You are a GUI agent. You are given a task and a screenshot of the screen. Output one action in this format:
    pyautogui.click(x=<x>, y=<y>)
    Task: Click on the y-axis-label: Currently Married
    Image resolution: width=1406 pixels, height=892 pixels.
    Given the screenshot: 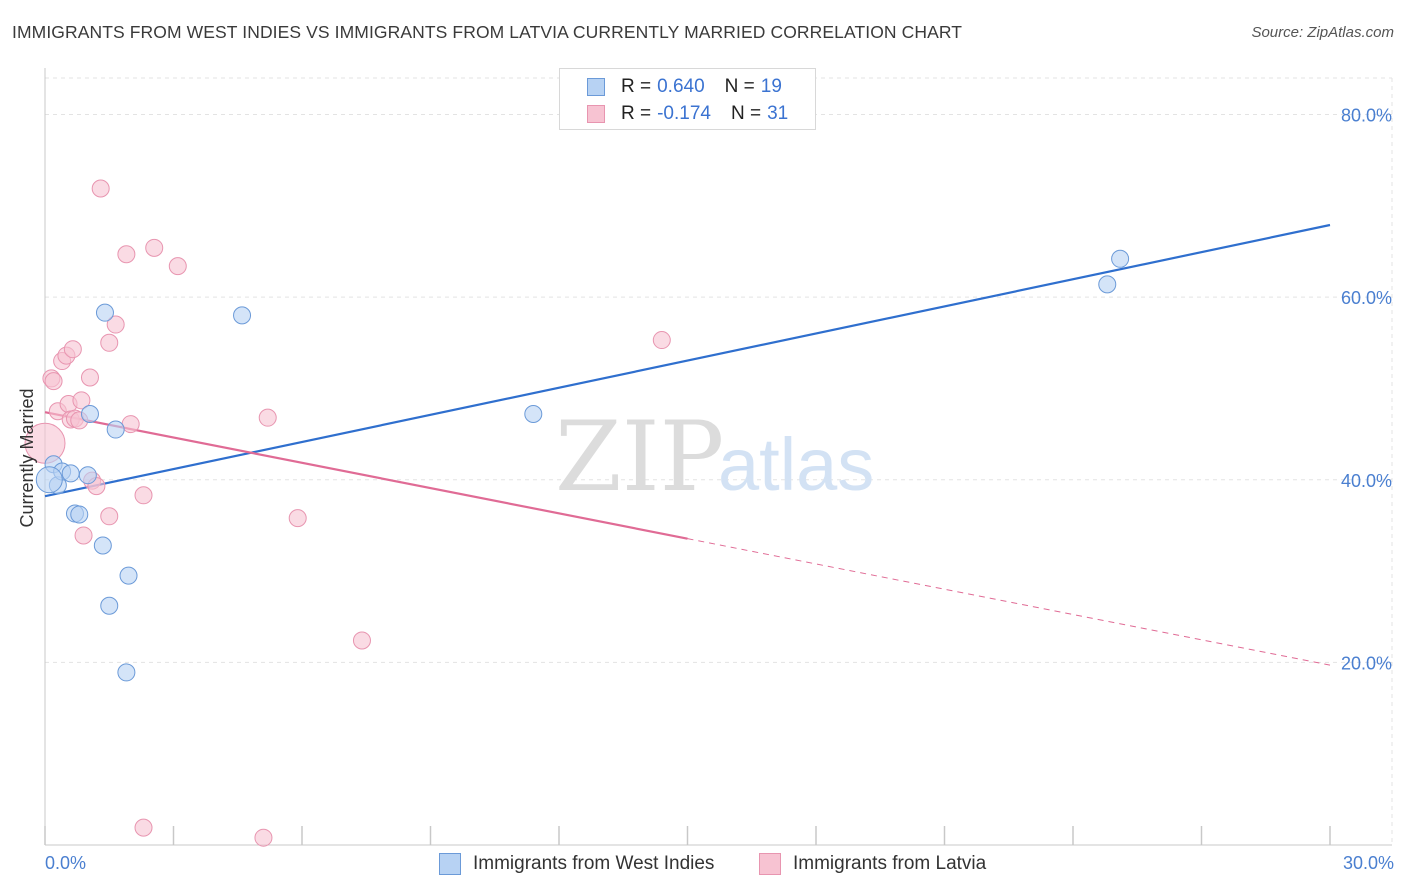 What is the action you would take?
    pyautogui.click(x=27, y=457)
    